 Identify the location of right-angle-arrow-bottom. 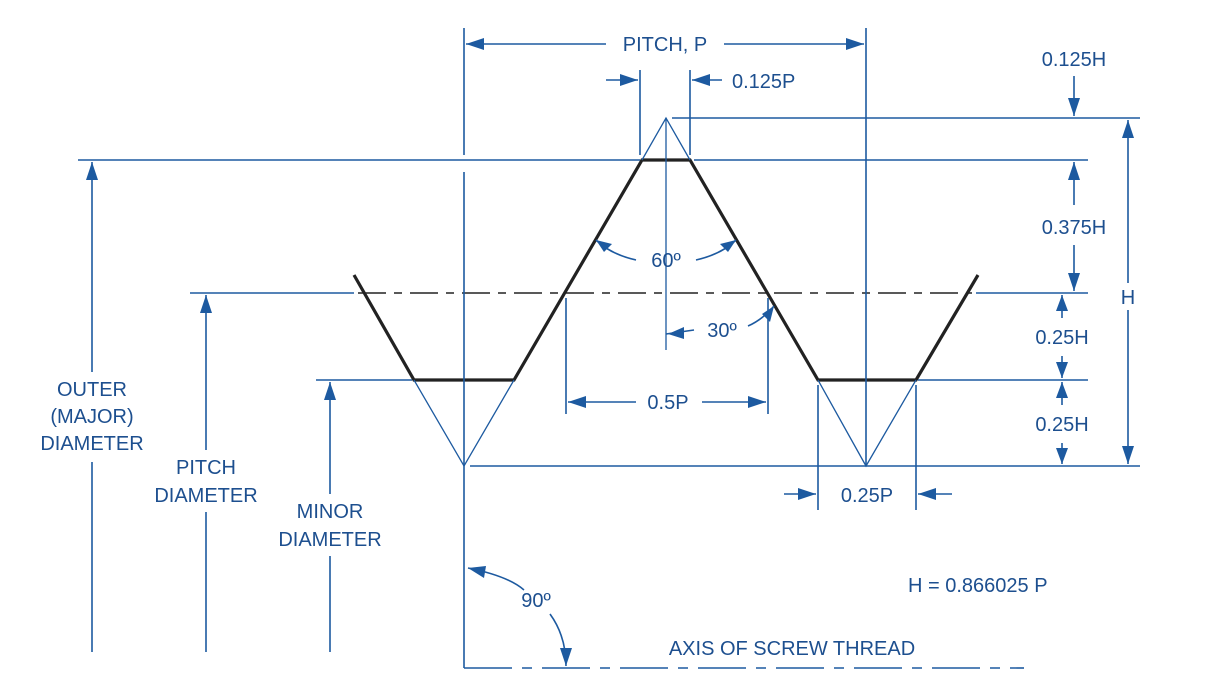
(566, 657).